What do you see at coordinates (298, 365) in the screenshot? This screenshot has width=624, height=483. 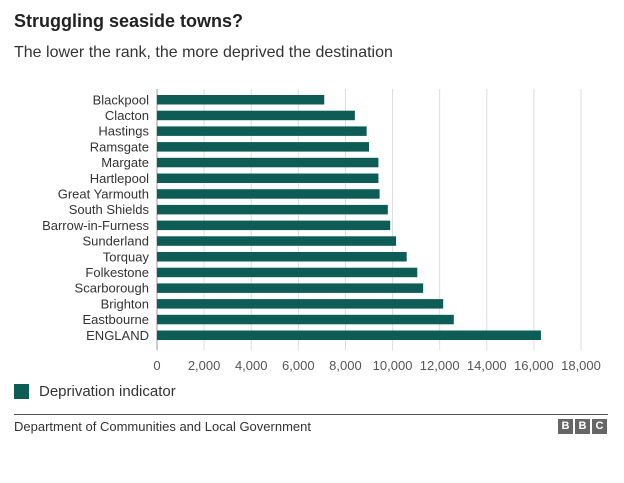 I see `x-tick-label: 6,000` at bounding box center [298, 365].